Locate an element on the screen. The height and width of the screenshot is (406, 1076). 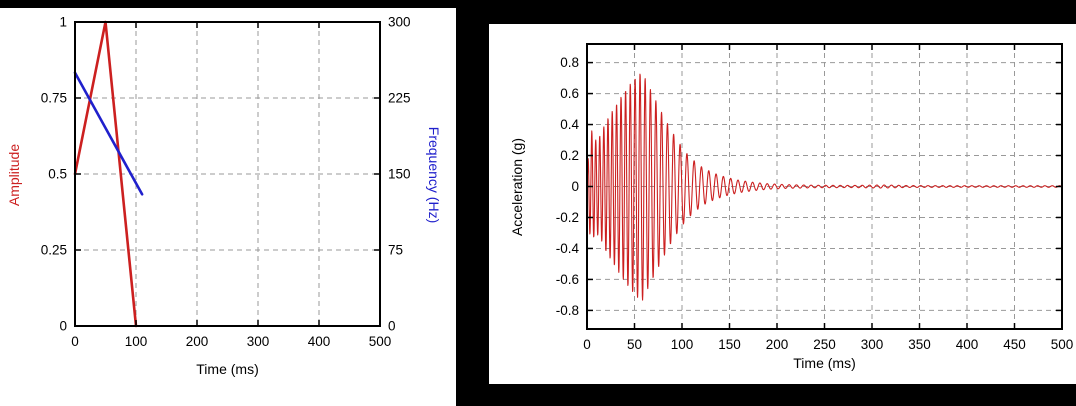
svg-text: 75 is located at coordinates (395, 250).